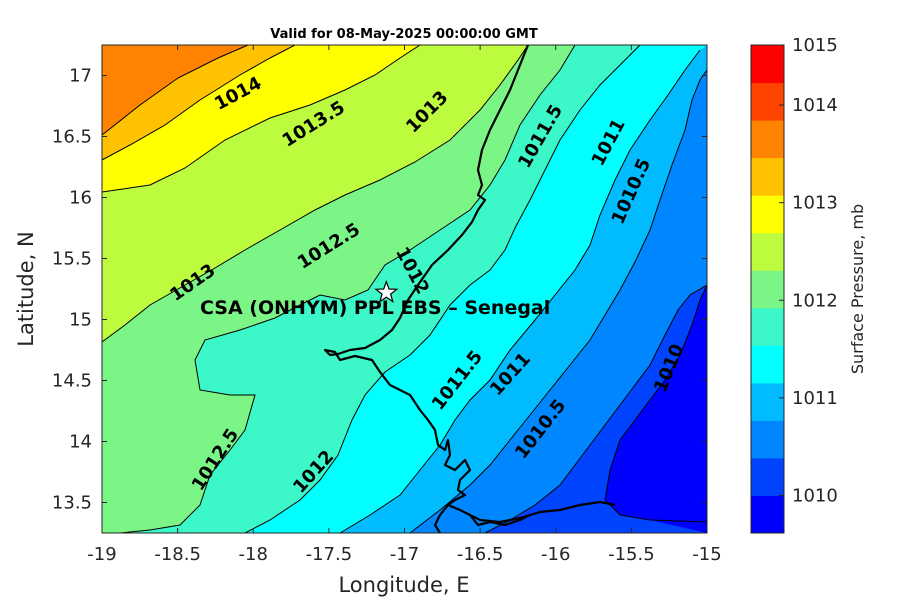 The height and width of the screenshot is (600, 900). I want to click on x-tick-label: -16, so click(555, 554).